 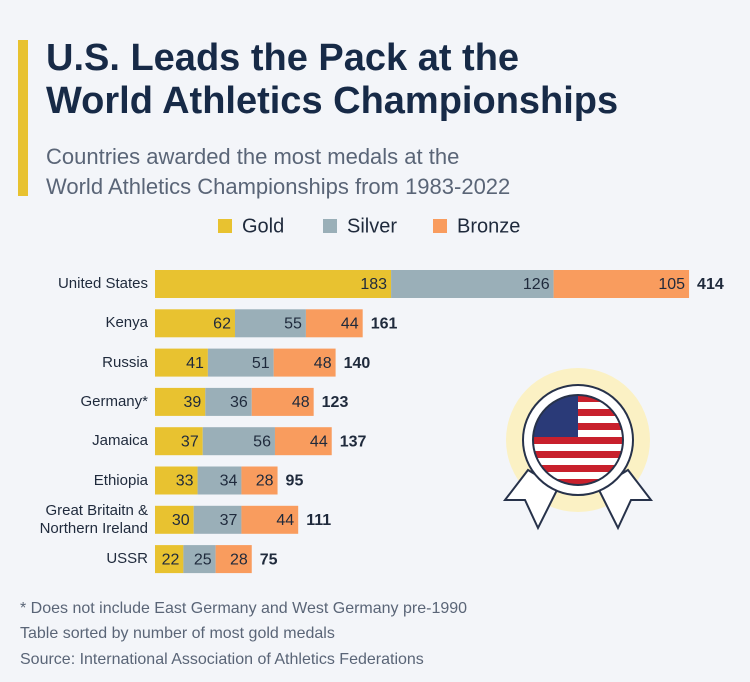 What do you see at coordinates (120, 480) in the screenshot?
I see `category-label: Ethiopia` at bounding box center [120, 480].